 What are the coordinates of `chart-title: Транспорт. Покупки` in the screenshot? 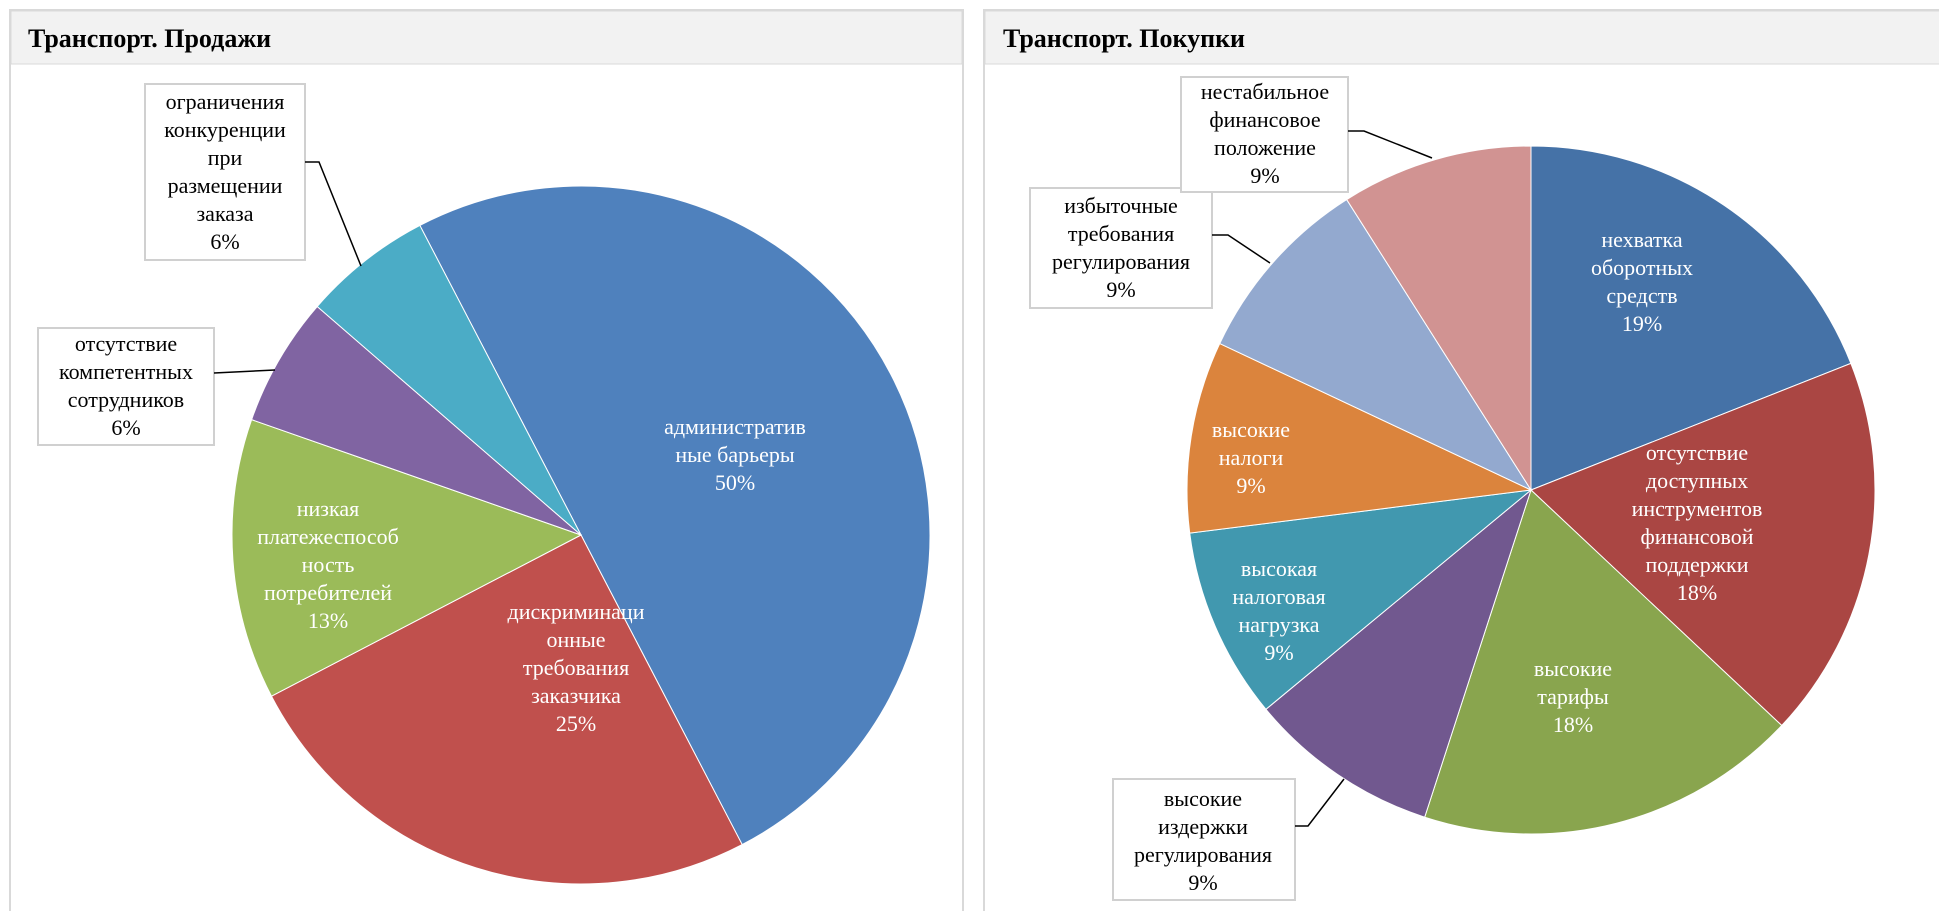 It's located at (1124, 38).